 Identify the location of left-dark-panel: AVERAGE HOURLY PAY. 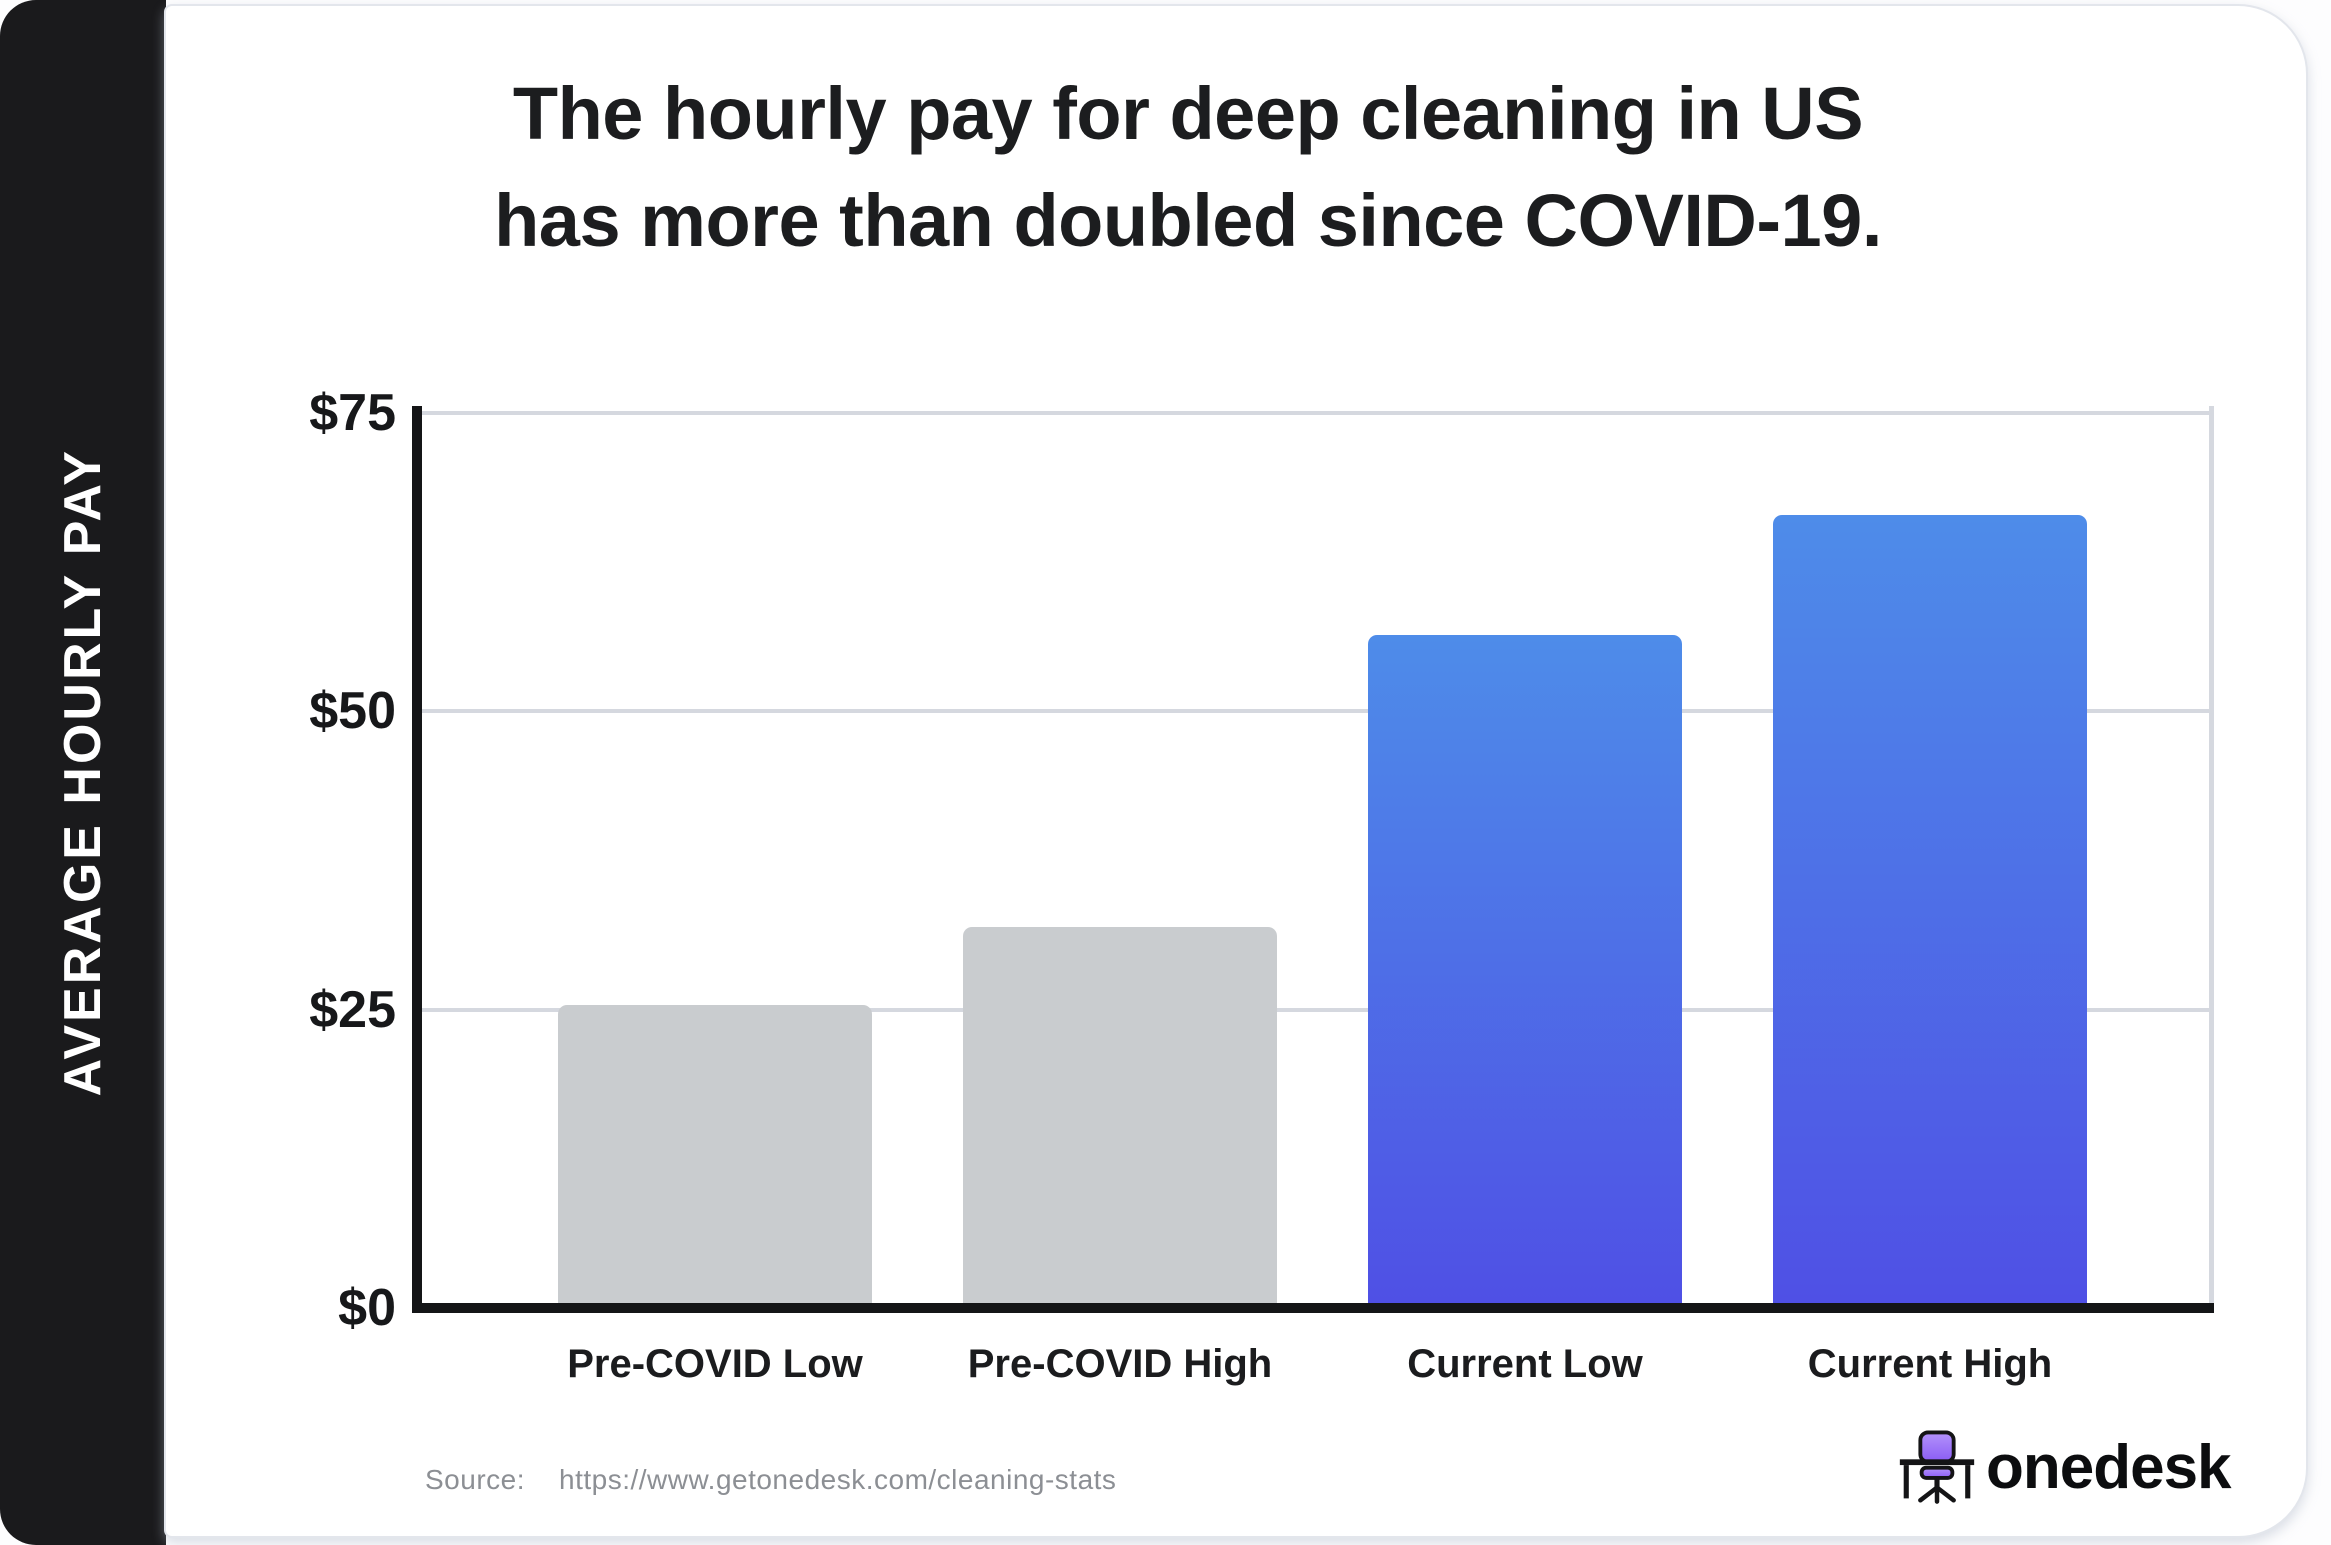
(83, 772).